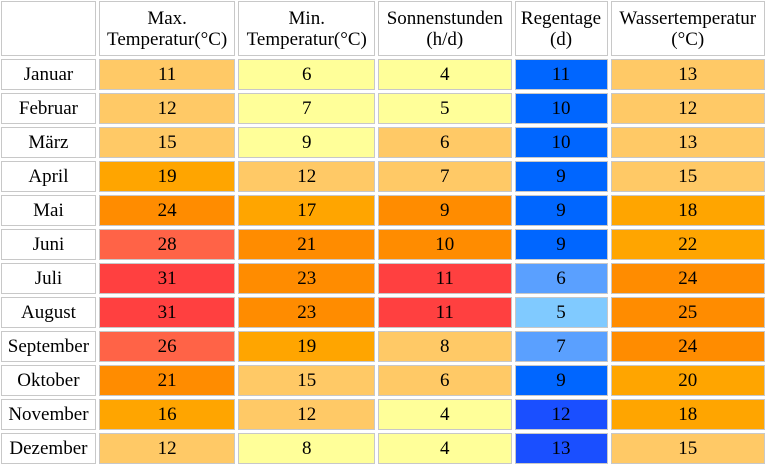 The height and width of the screenshot is (467, 768). Describe the element at coordinates (688, 18) in the screenshot. I see `header-water-temp-line1: Wassertemperatur` at that location.